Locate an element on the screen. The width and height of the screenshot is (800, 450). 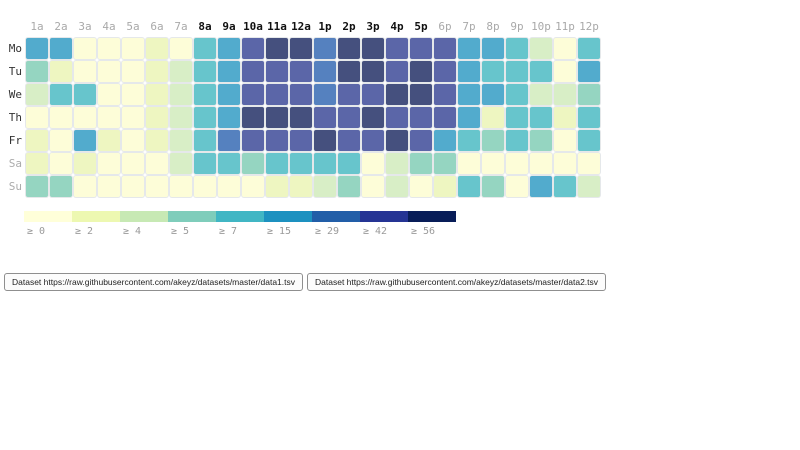
heatmap-cell-tu-11p is located at coordinates (565, 71).